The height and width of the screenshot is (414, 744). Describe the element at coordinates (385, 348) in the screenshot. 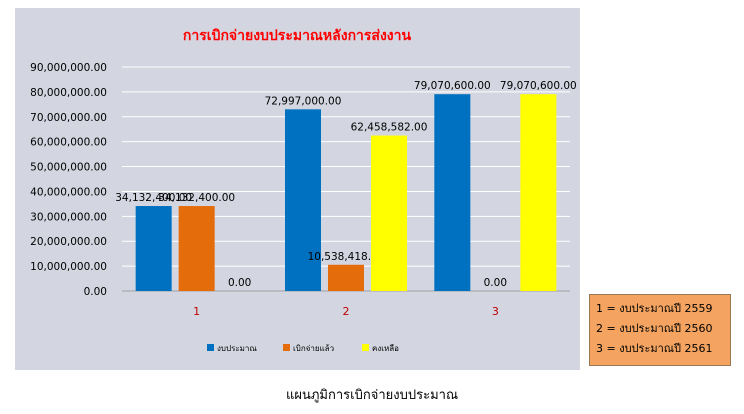

I see `legend-label: คงเหลือ` at that location.